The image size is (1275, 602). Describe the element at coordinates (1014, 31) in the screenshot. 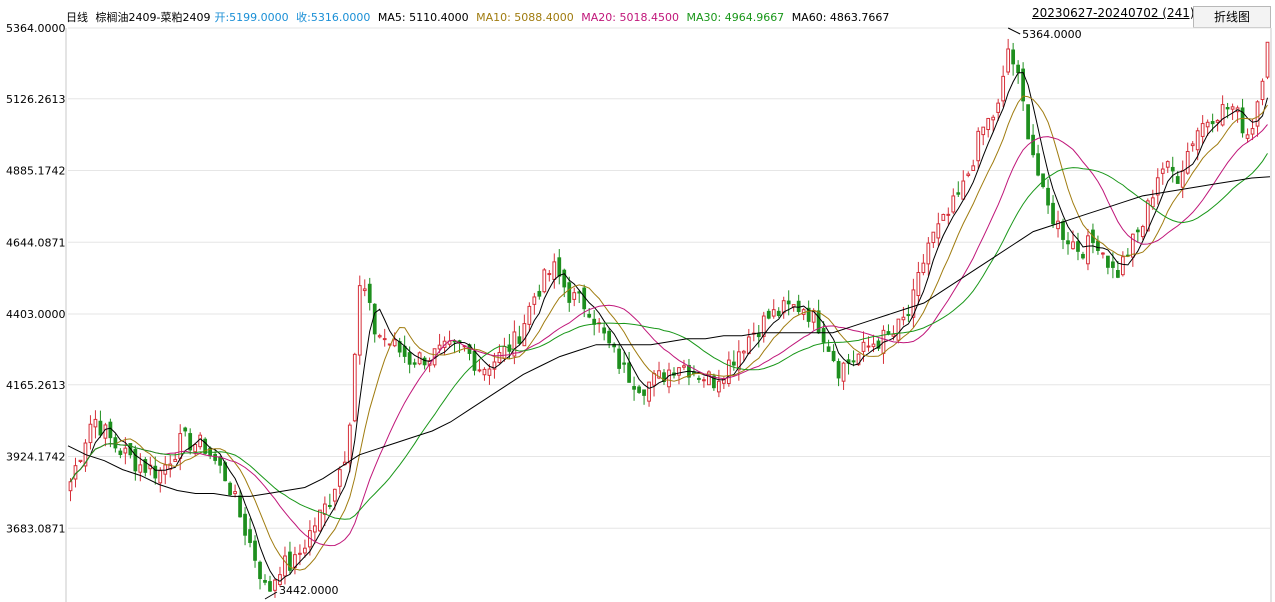

I see `high-pointer` at that location.